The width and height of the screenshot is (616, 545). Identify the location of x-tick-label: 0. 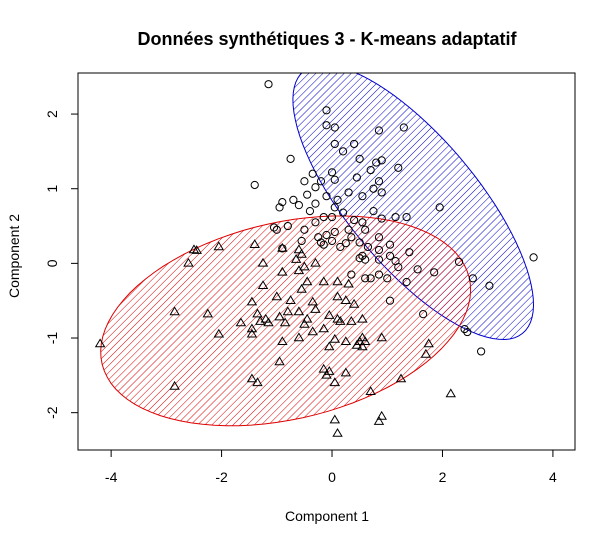
(332, 477).